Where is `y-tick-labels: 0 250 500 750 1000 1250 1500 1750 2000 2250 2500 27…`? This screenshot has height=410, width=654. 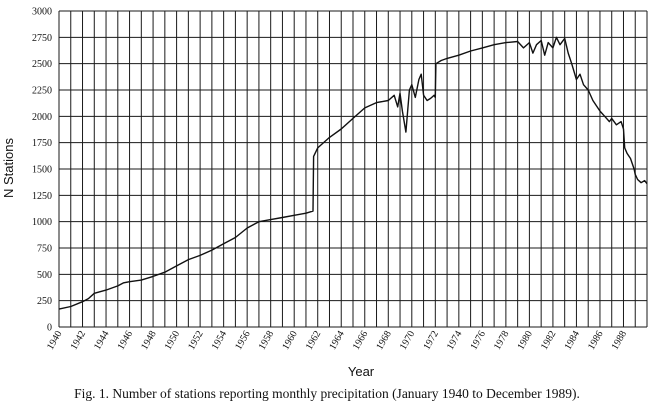
y-tick-labels: 0 250 500 750 1000 1250 1500 1750 2000 2250 2500 27… is located at coordinates (42, 170).